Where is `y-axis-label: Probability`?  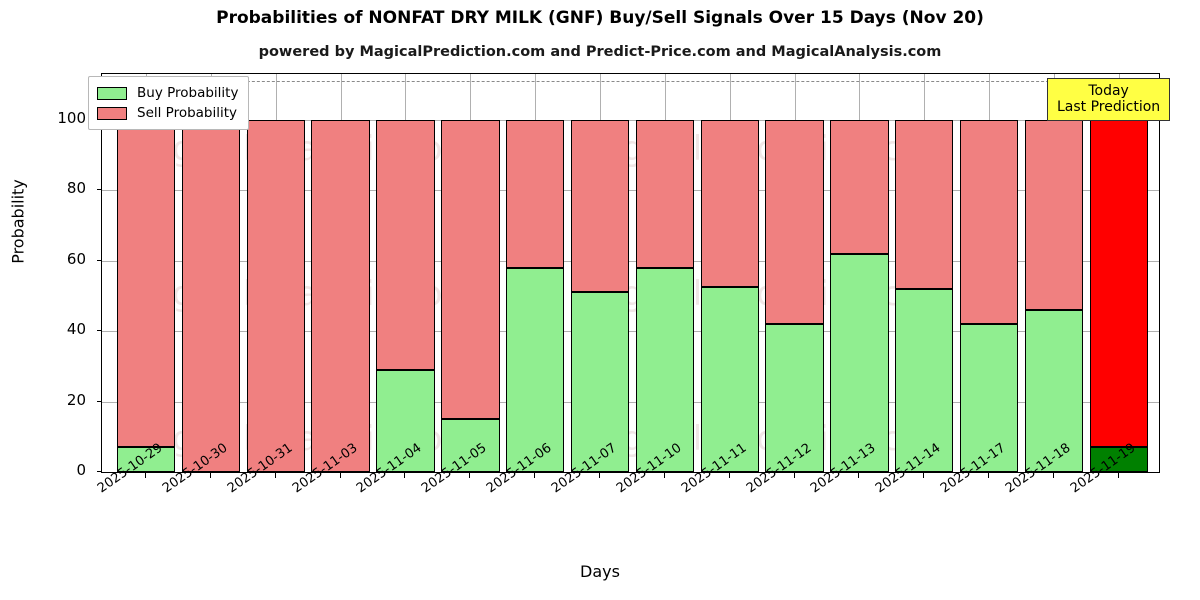 y-axis-label: Probability is located at coordinates (18, 221).